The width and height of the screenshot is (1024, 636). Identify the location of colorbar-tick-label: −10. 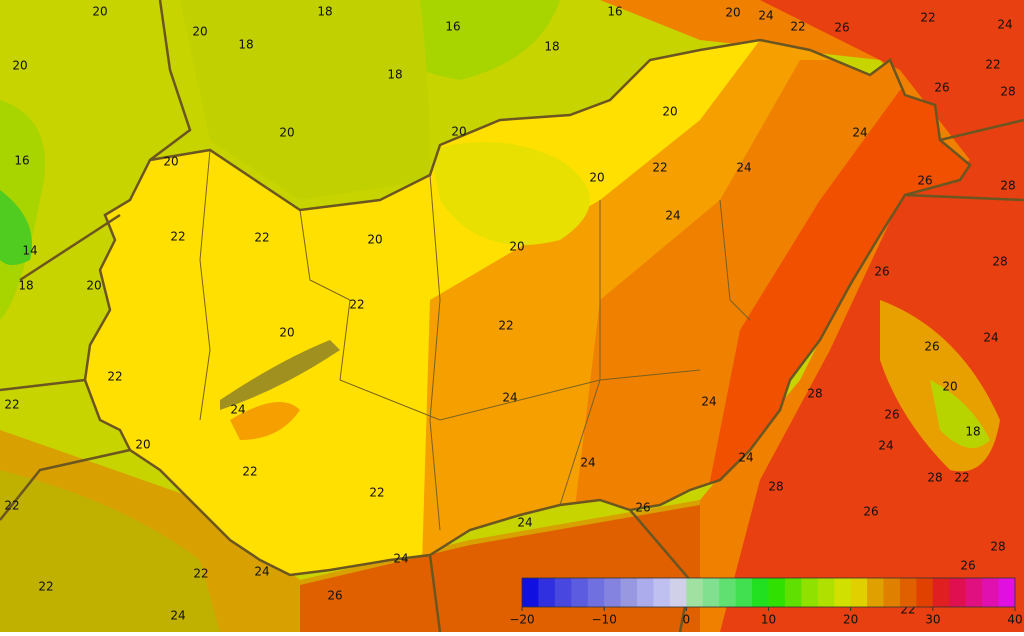
(604, 620).